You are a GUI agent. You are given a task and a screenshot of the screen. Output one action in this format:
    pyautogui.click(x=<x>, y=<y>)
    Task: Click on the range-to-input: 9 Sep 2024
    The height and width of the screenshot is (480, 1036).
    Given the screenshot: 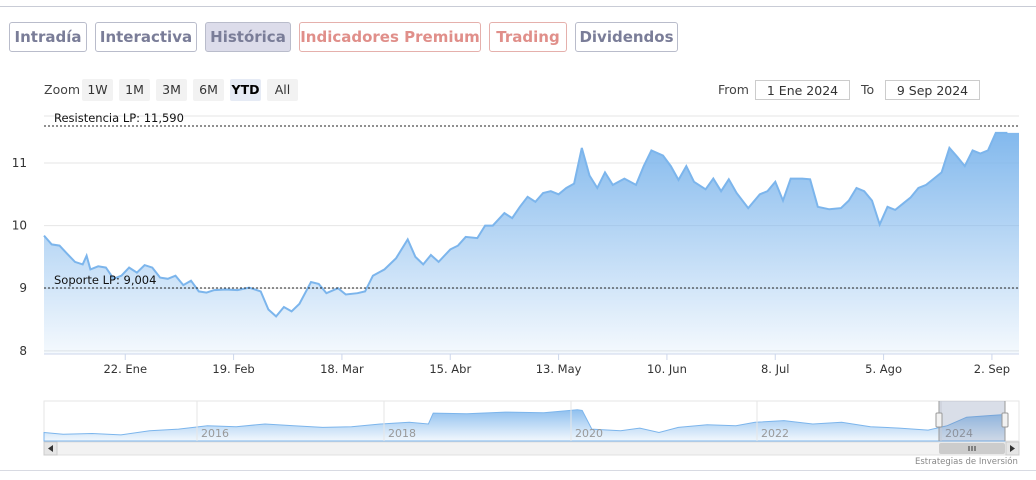 What is the action you would take?
    pyautogui.click(x=932, y=90)
    